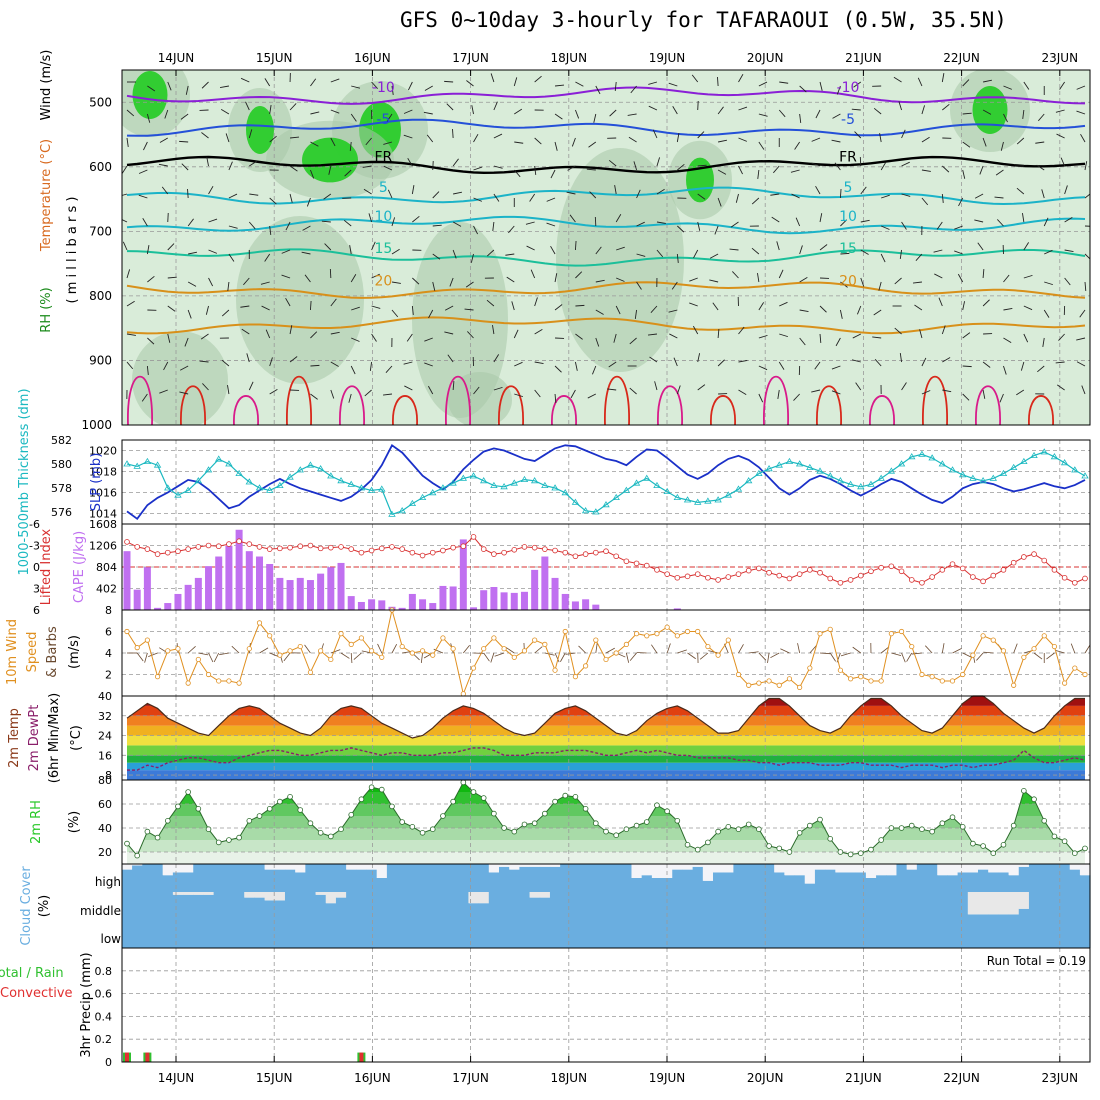 The height and width of the screenshot is (1100, 1100). What do you see at coordinates (606, 225) in the screenshot?
I see `isotherm-line` at bounding box center [606, 225].